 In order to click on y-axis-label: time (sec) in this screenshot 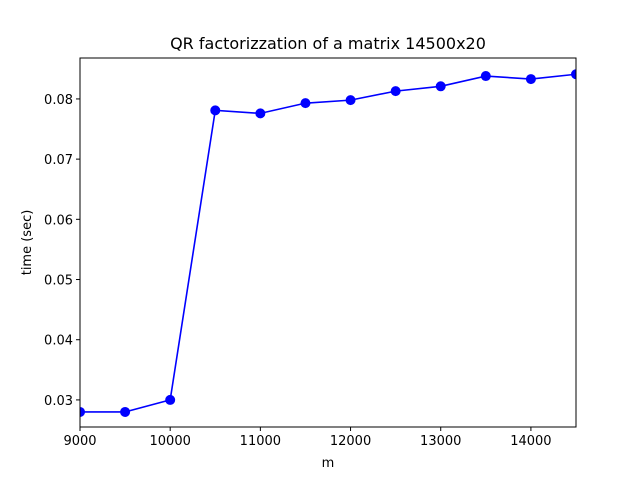, I will do `click(27, 243)`.